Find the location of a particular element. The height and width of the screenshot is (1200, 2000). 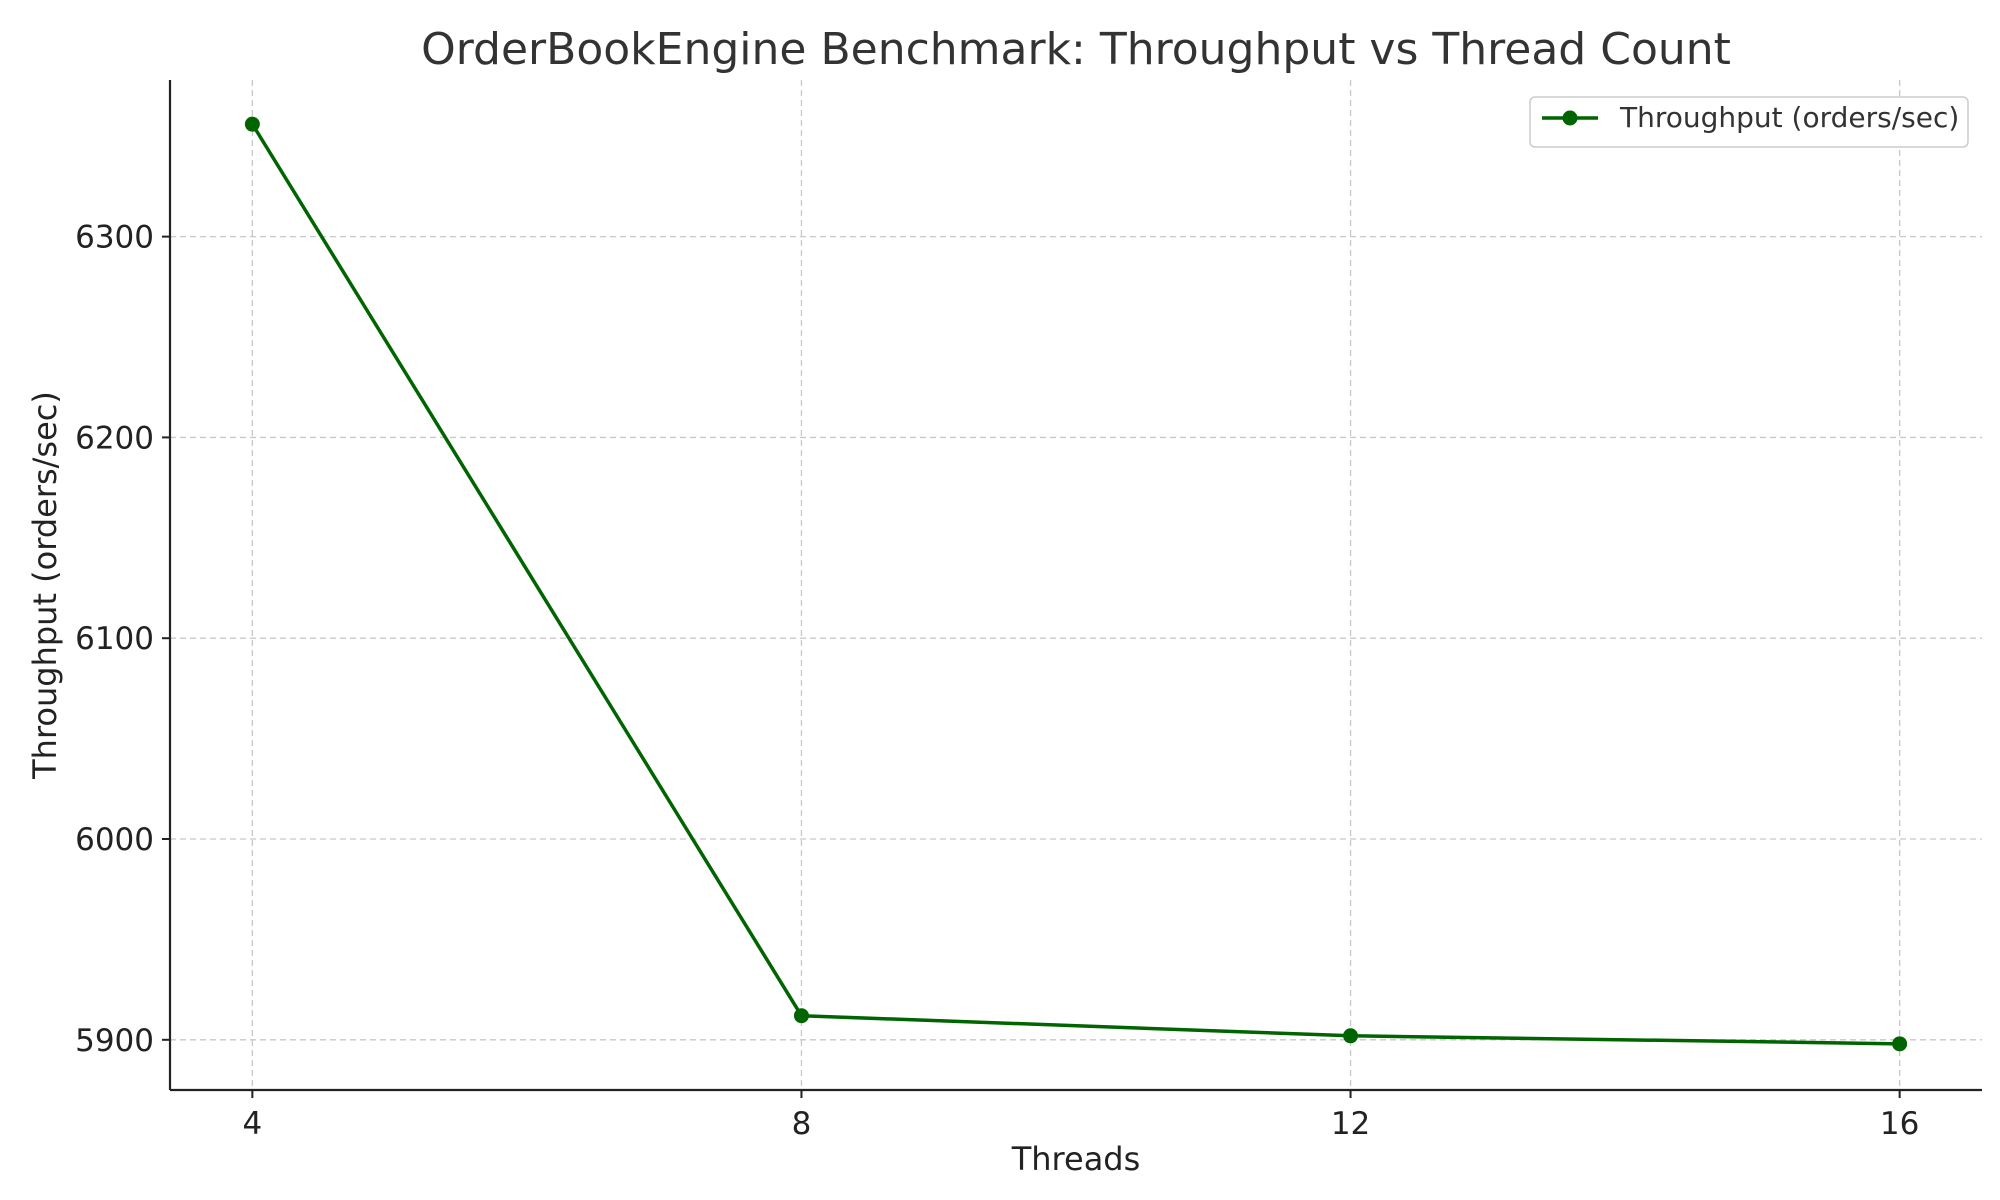

y-tick-label: 6300 is located at coordinates (114, 238).